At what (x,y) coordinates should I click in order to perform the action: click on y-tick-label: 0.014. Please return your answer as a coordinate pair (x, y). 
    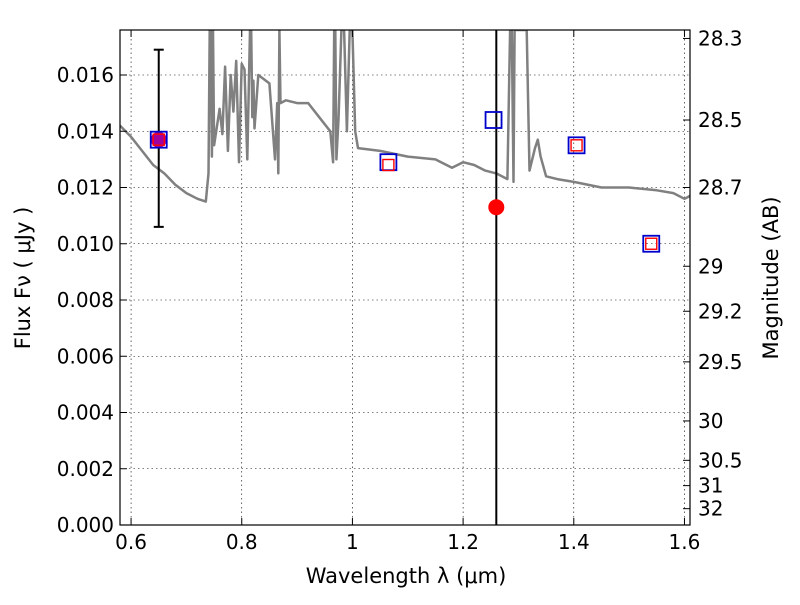
    Looking at the image, I should click on (85, 131).